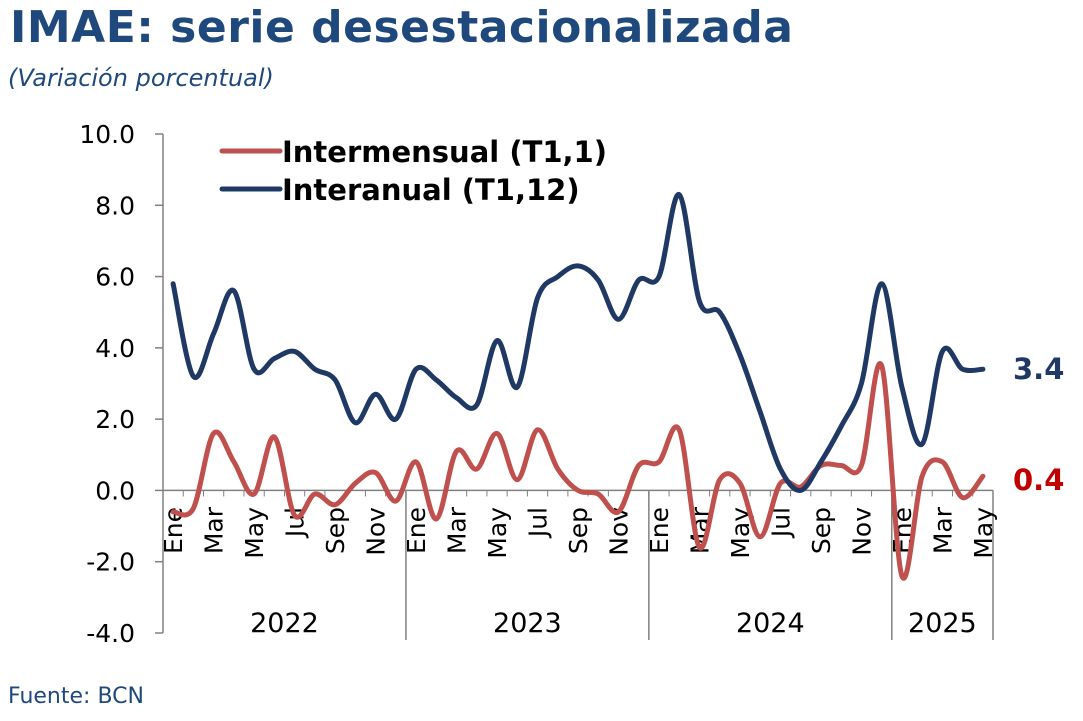 The height and width of the screenshot is (721, 1083). What do you see at coordinates (402, 27) in the screenshot?
I see `chart-title: IMAE: serie desestacionalizada` at bounding box center [402, 27].